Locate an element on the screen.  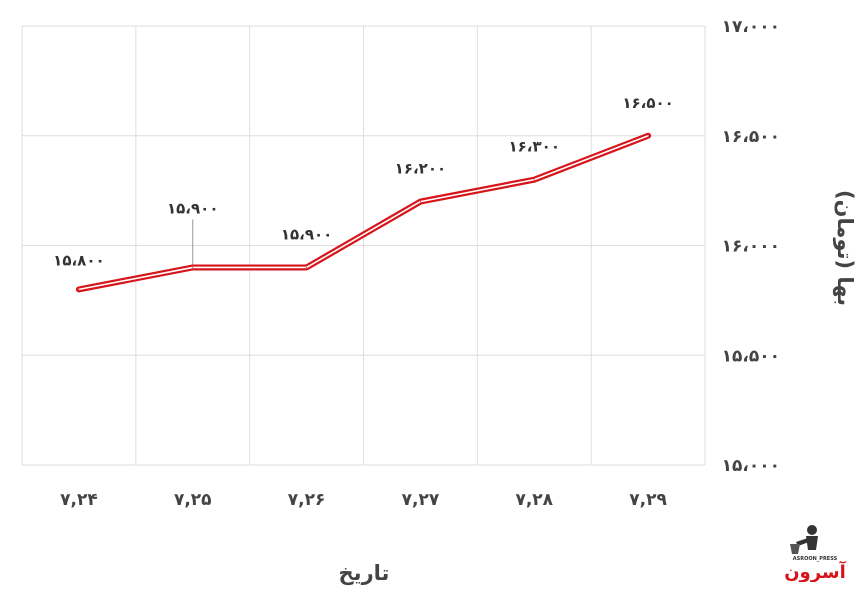
x-axis-title: تاریخ is located at coordinates (364, 573).